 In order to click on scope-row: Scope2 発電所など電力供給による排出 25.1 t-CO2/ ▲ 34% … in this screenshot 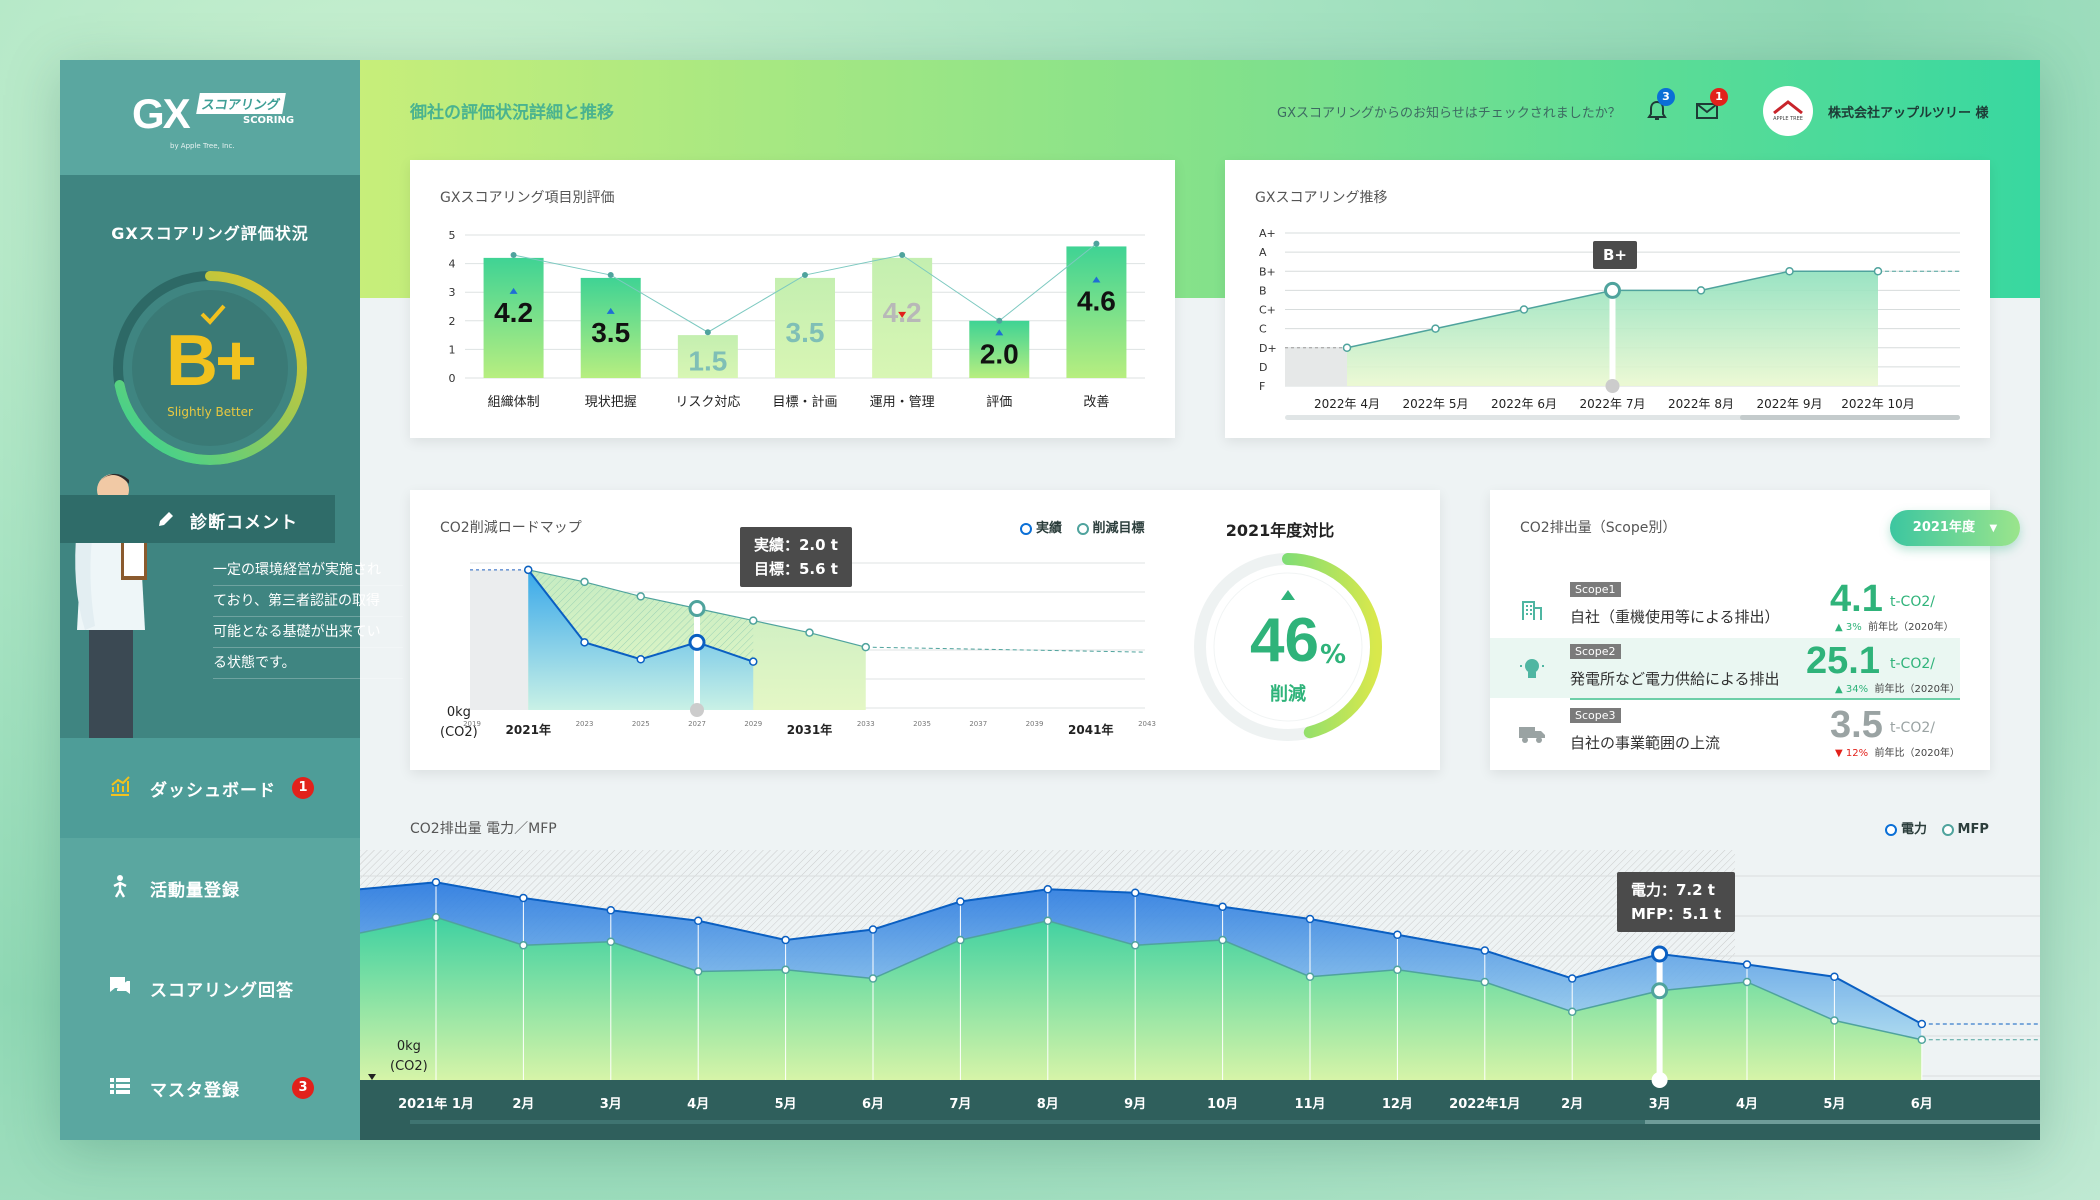, I will do `click(1725, 668)`.